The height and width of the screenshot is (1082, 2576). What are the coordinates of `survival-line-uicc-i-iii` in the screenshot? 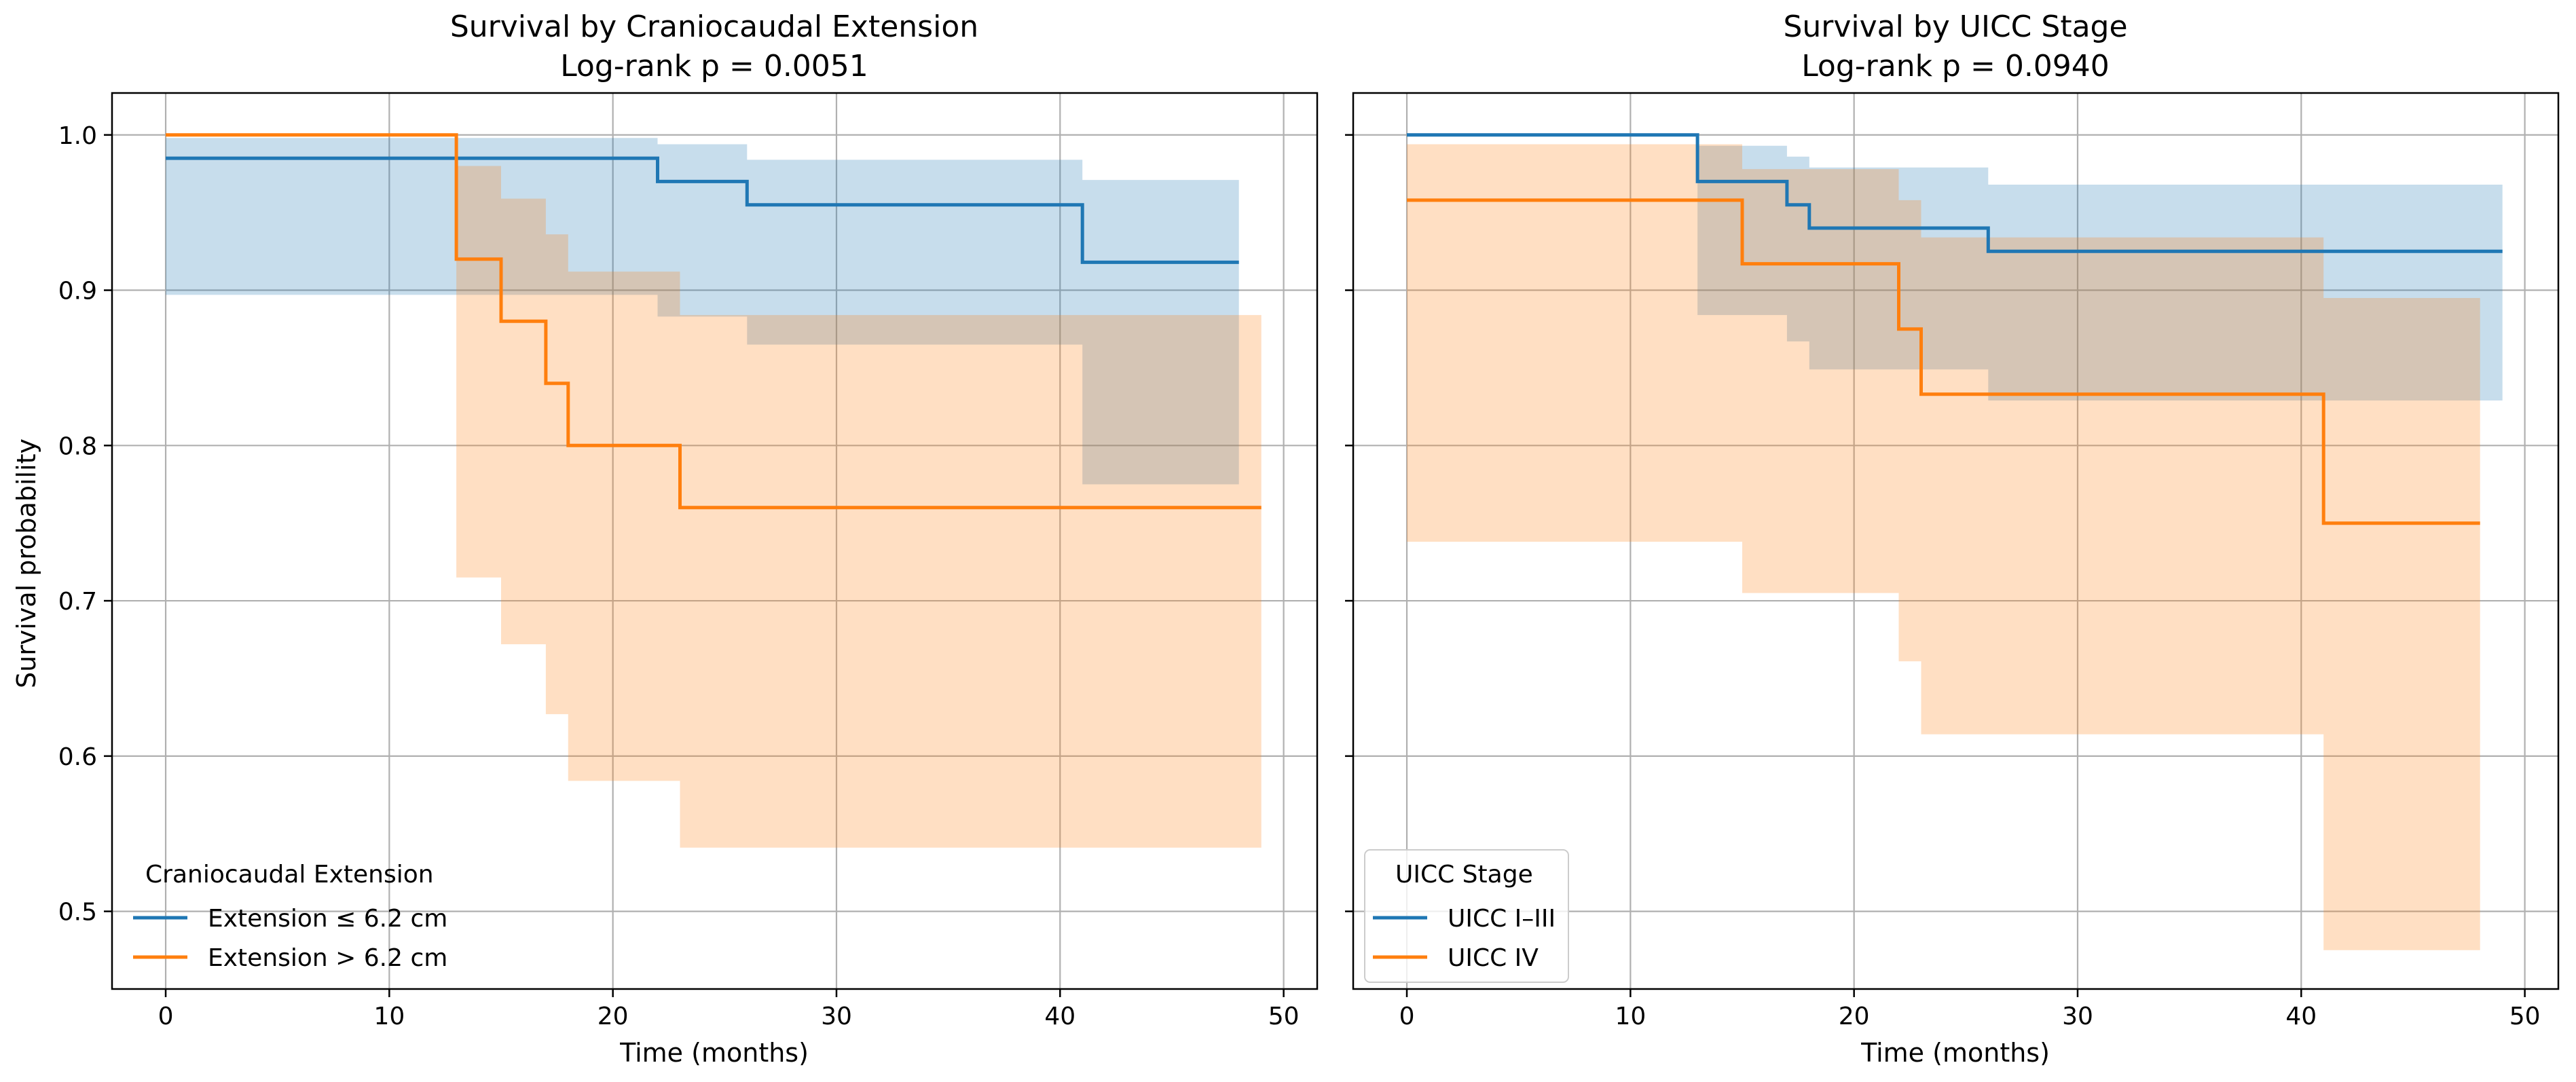 It's located at (1955, 193).